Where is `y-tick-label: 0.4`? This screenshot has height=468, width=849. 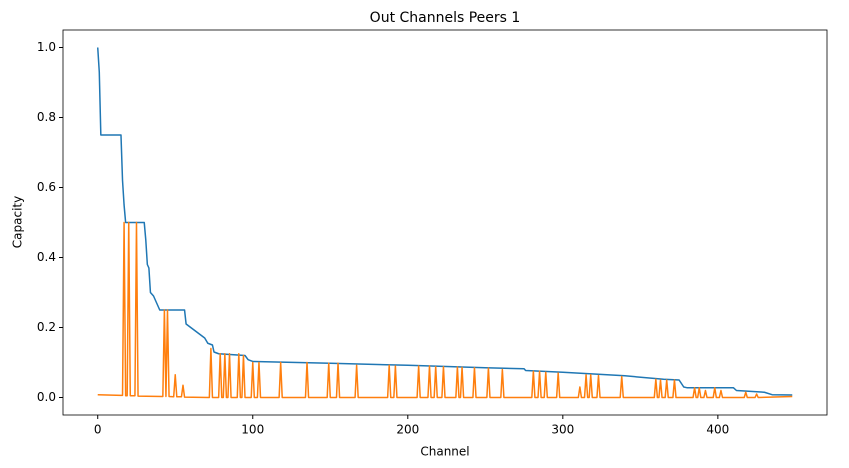 y-tick-label: 0.4 is located at coordinates (46, 257).